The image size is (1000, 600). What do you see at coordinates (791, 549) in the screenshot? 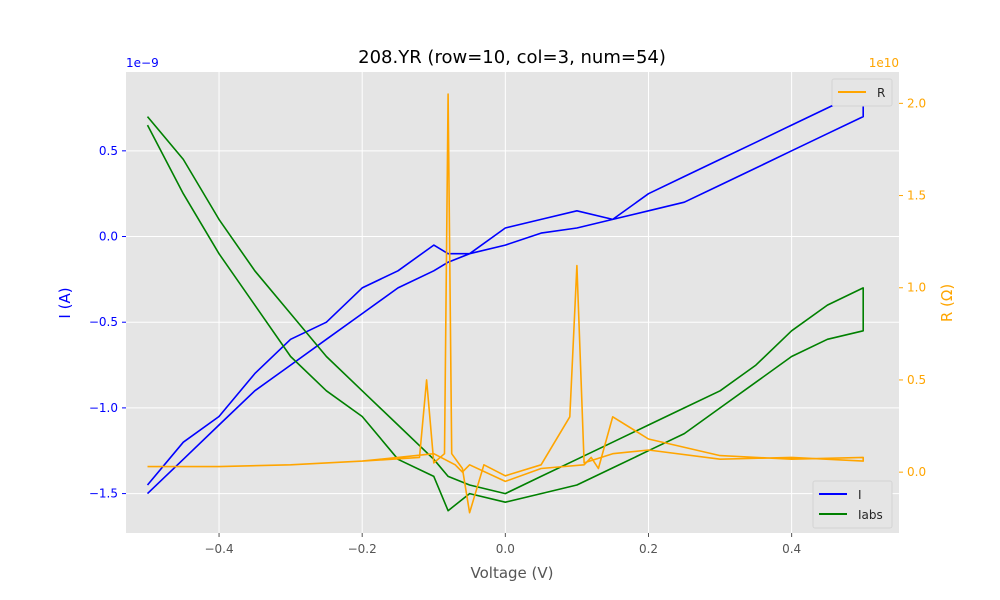
I see `x-tick-label: 0.4` at bounding box center [791, 549].